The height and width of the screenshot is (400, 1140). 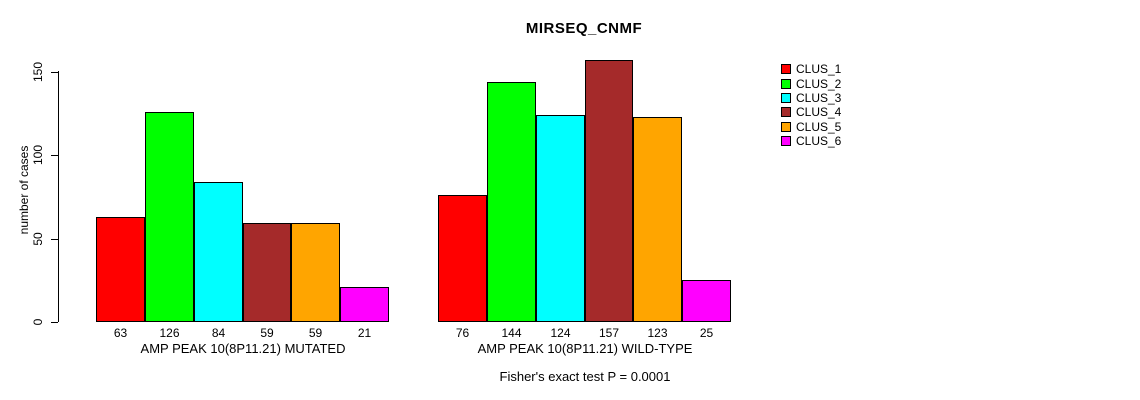 I want to click on bar-clus_5-group1, so click(x=315, y=272).